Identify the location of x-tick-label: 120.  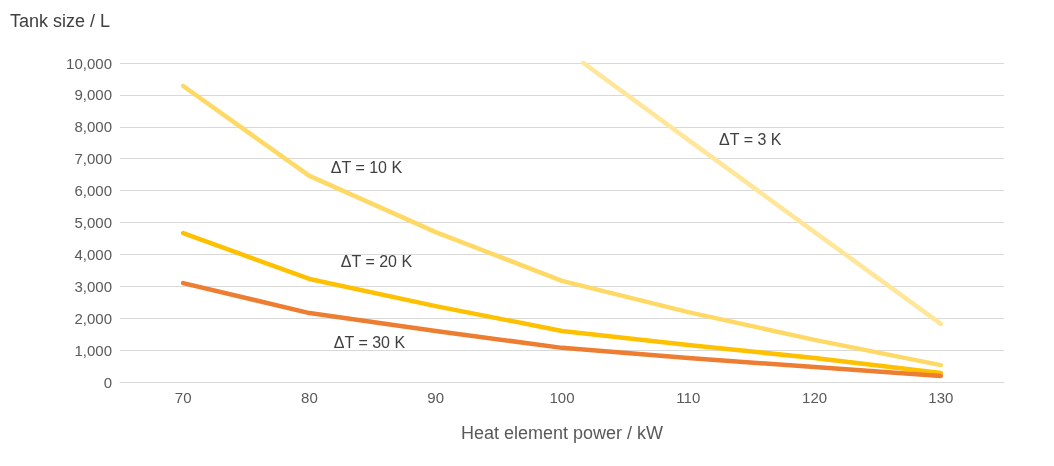
(815, 397).